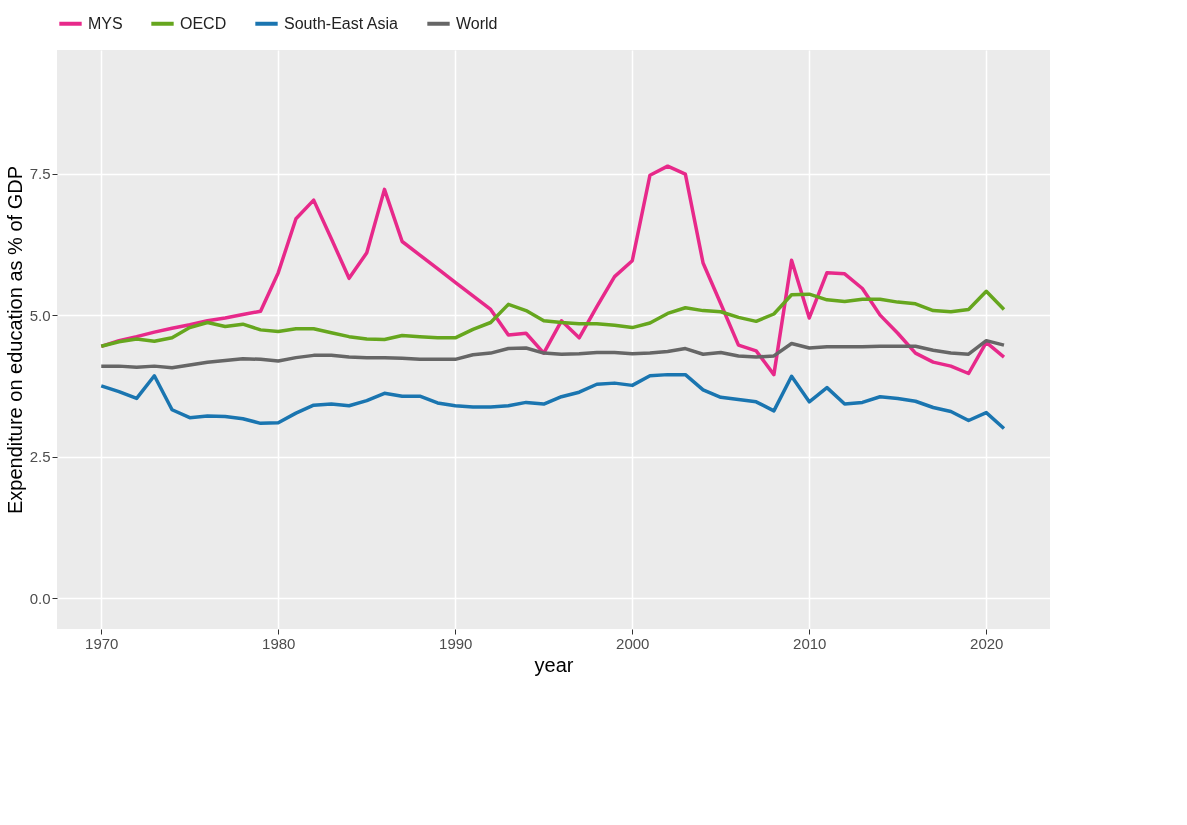 Image resolution: width=1187 pixels, height=825 pixels. Describe the element at coordinates (14, 340) in the screenshot. I see `y-axis-title: Expenditure on education as % of GDP` at that location.